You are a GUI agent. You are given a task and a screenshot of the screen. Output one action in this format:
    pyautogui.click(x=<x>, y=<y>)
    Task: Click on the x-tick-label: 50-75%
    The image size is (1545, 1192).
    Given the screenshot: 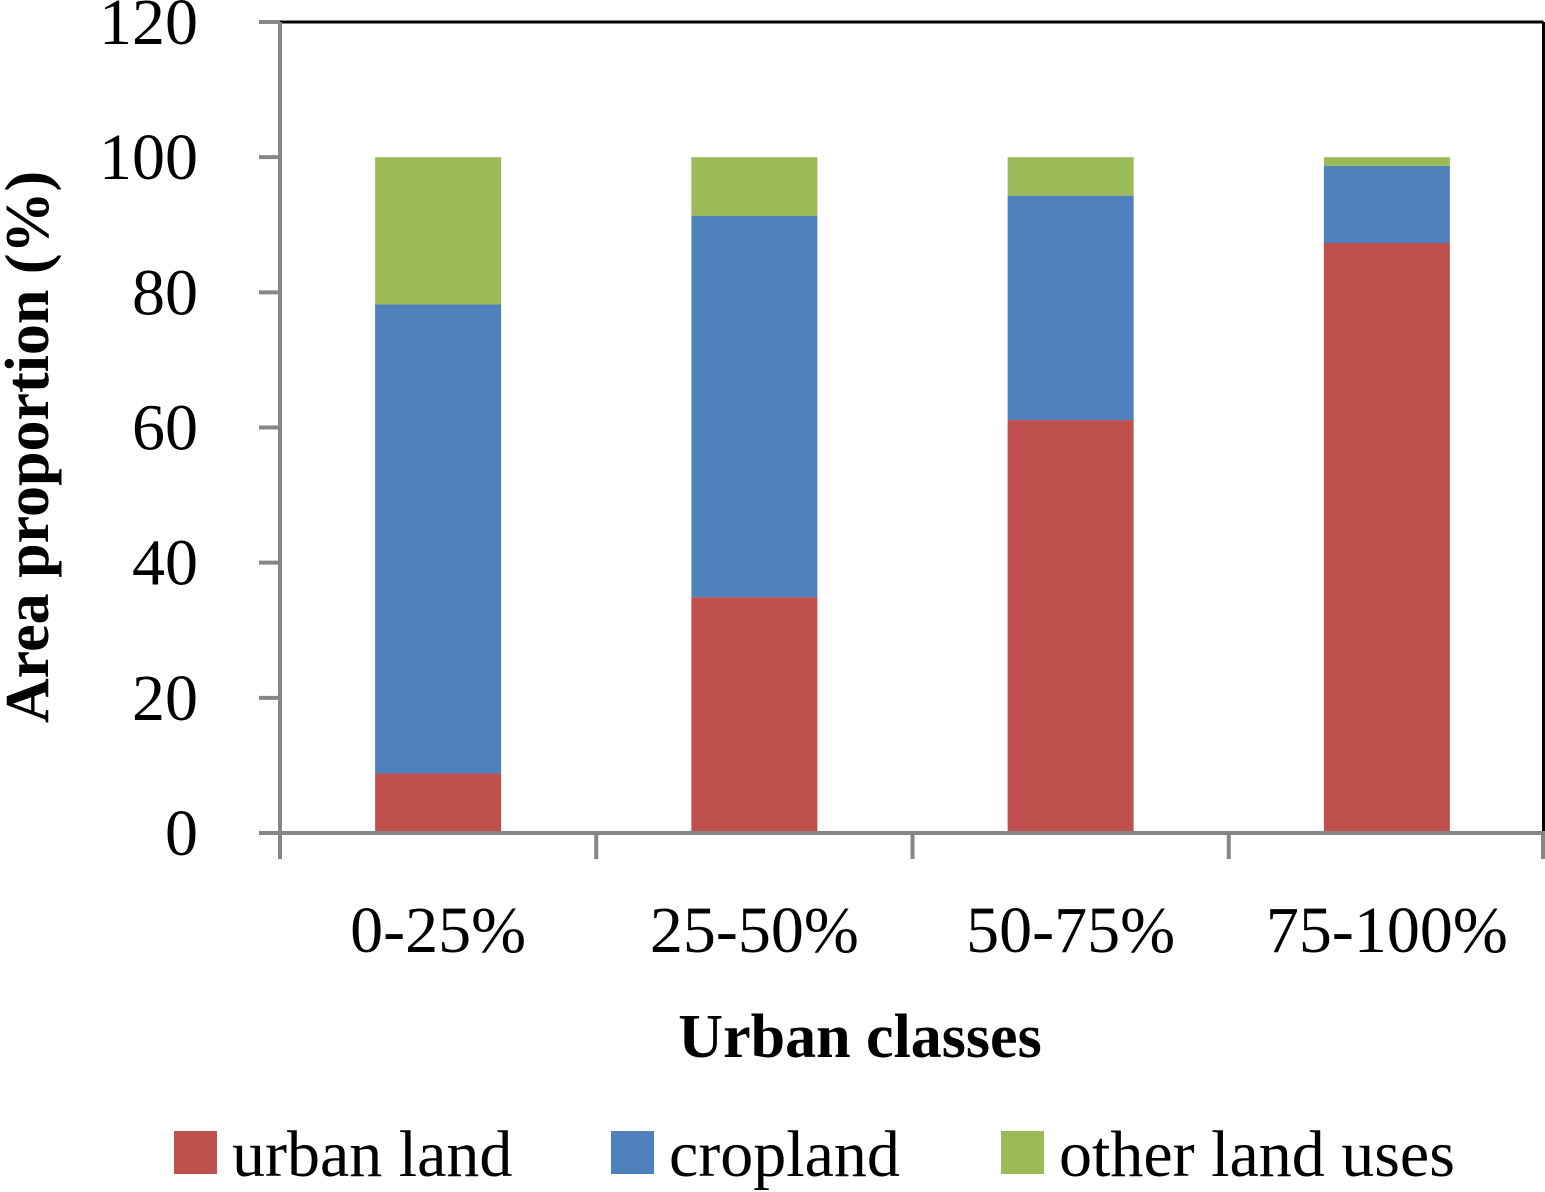 What is the action you would take?
    pyautogui.click(x=1070, y=930)
    